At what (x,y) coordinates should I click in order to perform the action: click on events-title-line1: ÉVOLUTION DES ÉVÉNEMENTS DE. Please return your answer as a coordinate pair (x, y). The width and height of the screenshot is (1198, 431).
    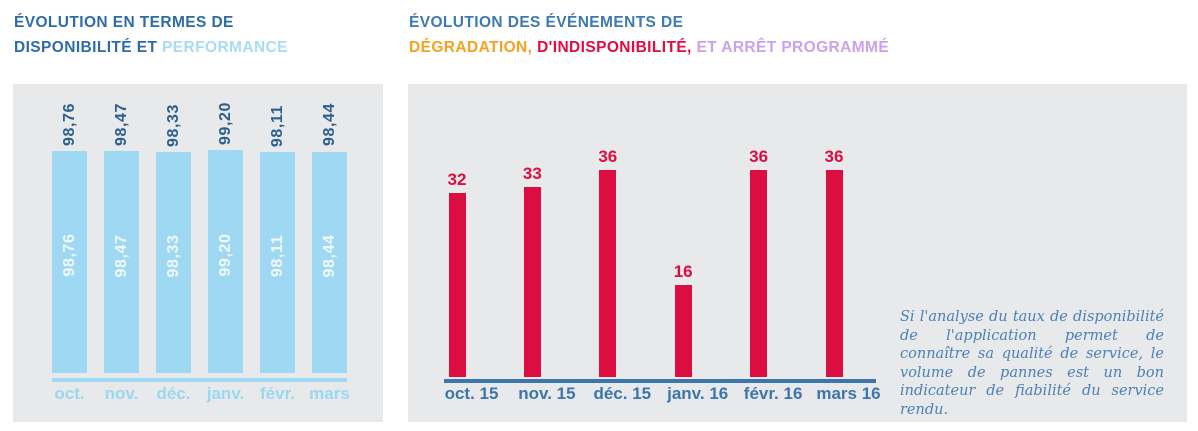
    Looking at the image, I should click on (649, 22).